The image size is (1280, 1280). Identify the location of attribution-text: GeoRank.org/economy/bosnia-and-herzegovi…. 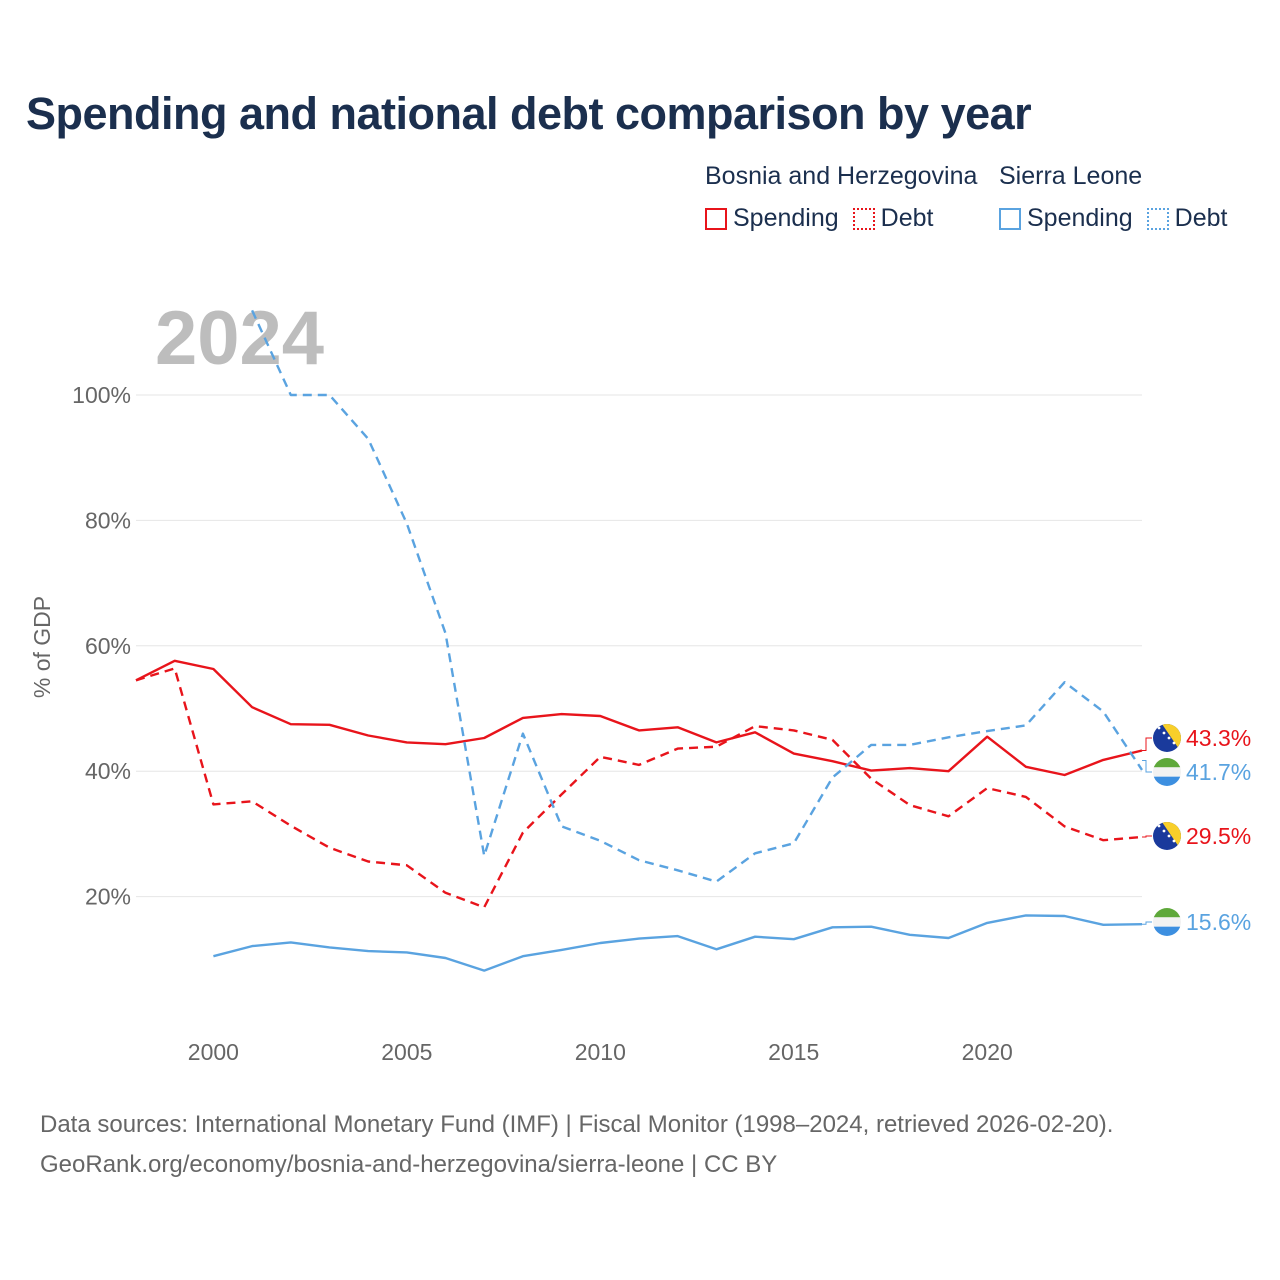
(409, 1164).